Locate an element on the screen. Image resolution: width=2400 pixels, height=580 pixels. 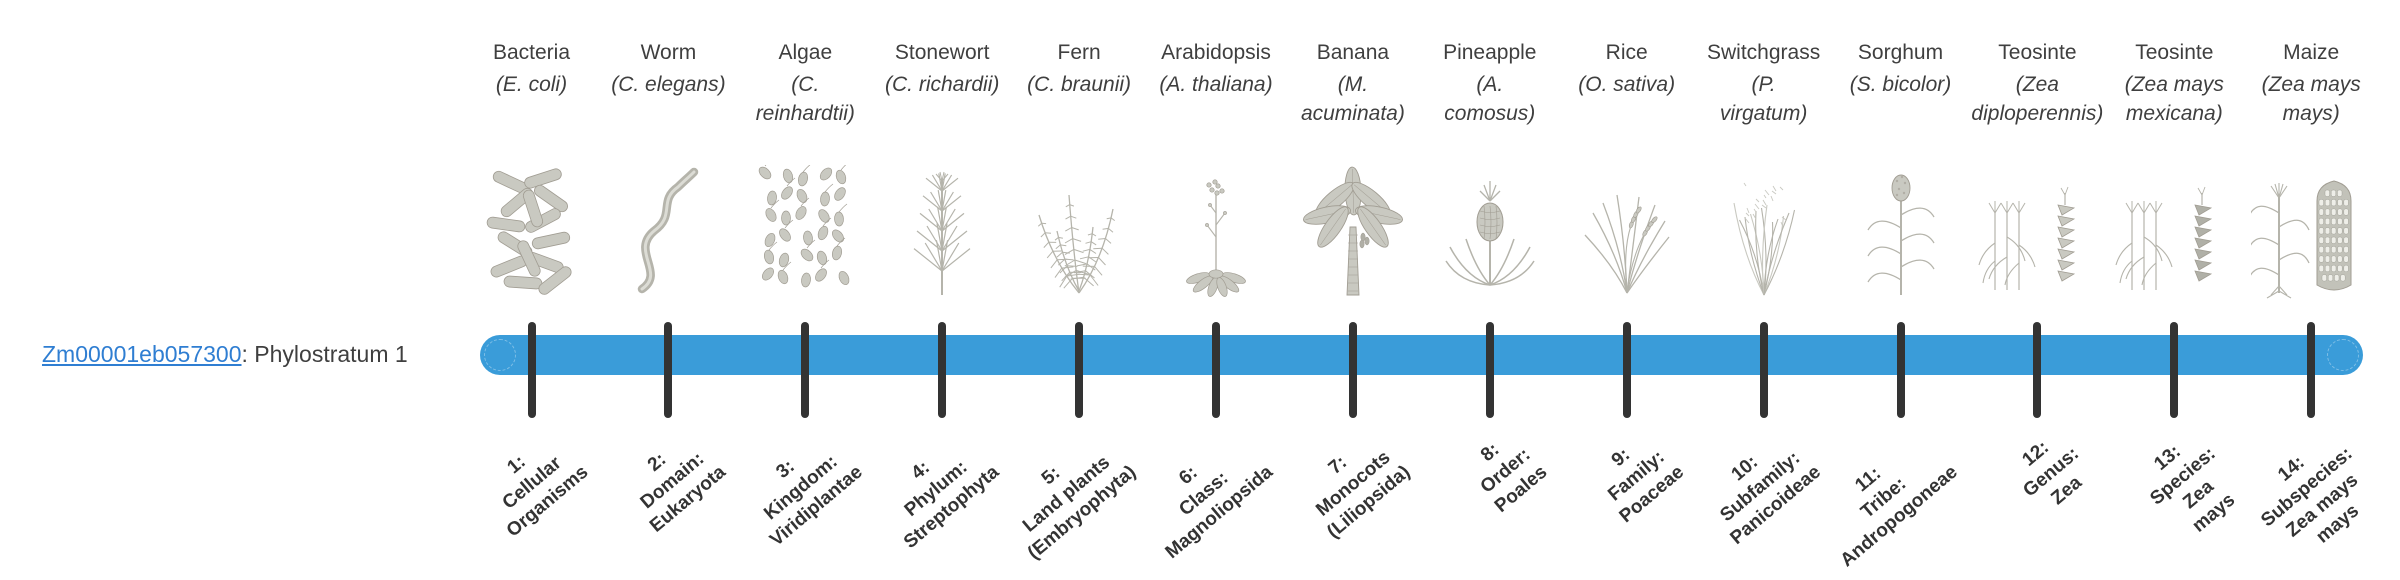
maize-illustration is located at coordinates (2311, 232).